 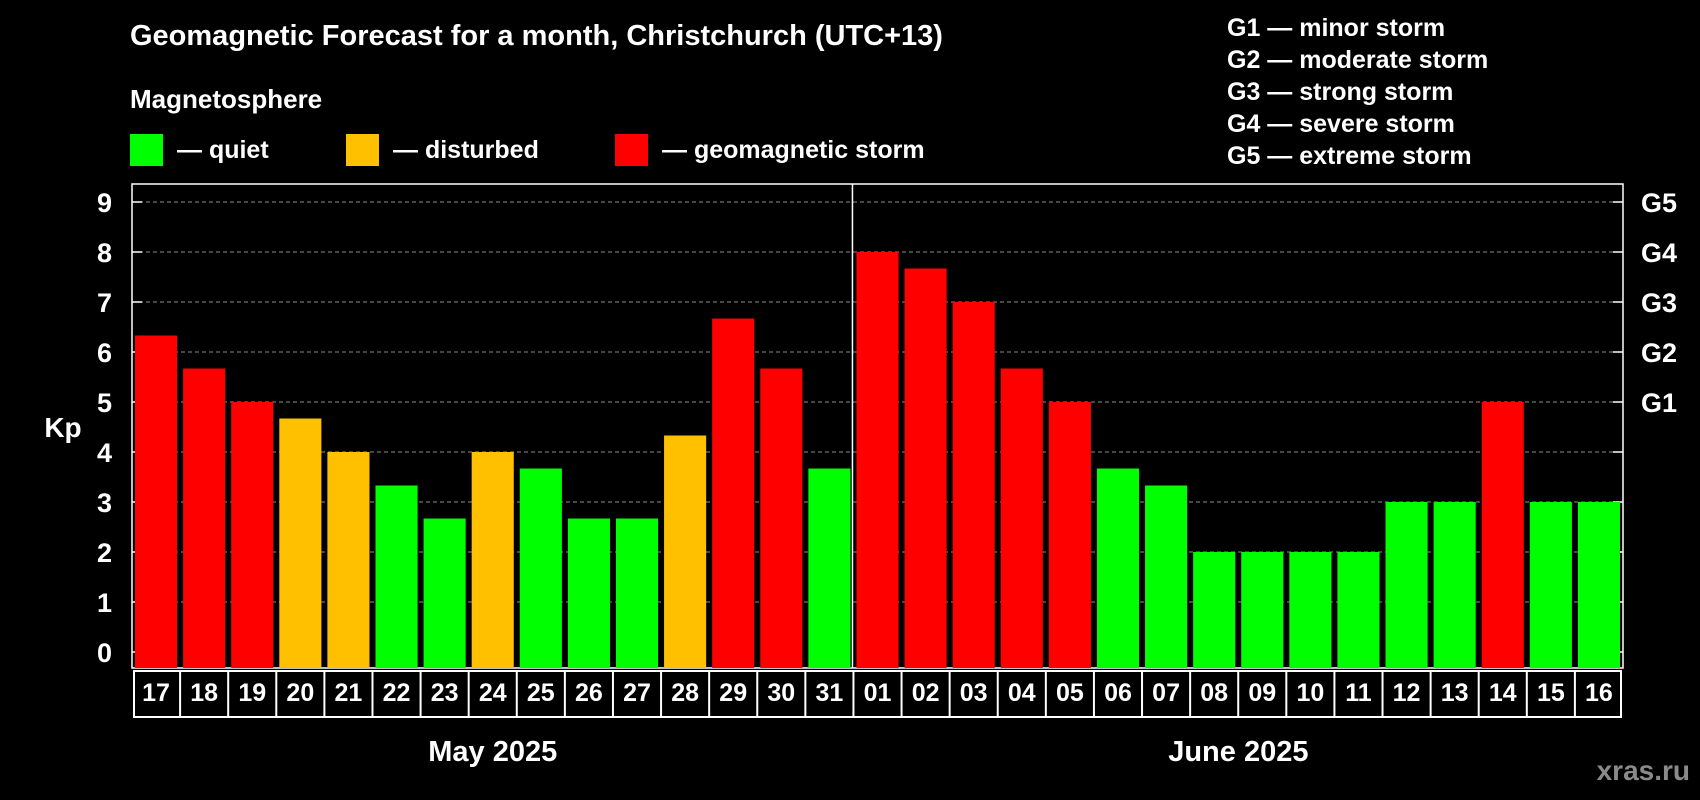 What do you see at coordinates (631, 150) in the screenshot?
I see `legend-swatch-storm` at bounding box center [631, 150].